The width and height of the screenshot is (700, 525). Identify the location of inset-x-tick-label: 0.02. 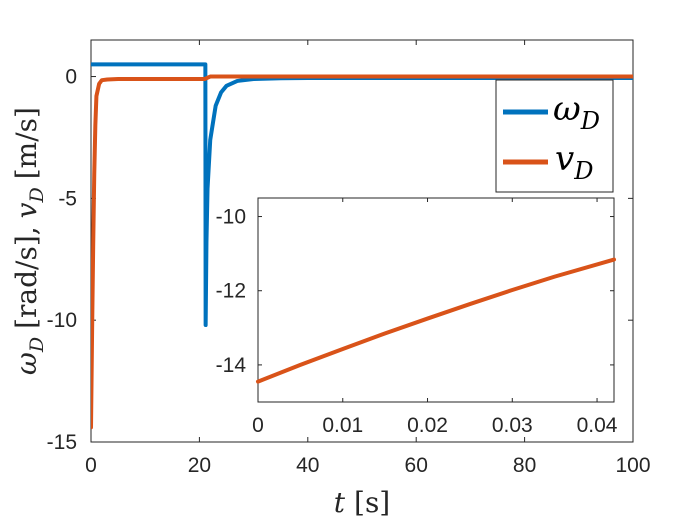
(427, 425).